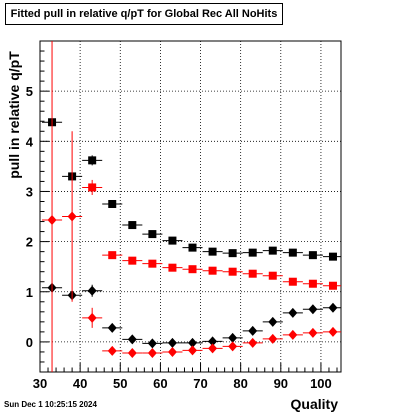 The image size is (400, 414). What do you see at coordinates (30, 141) in the screenshot?
I see `y-tick-label: 4` at bounding box center [30, 141].